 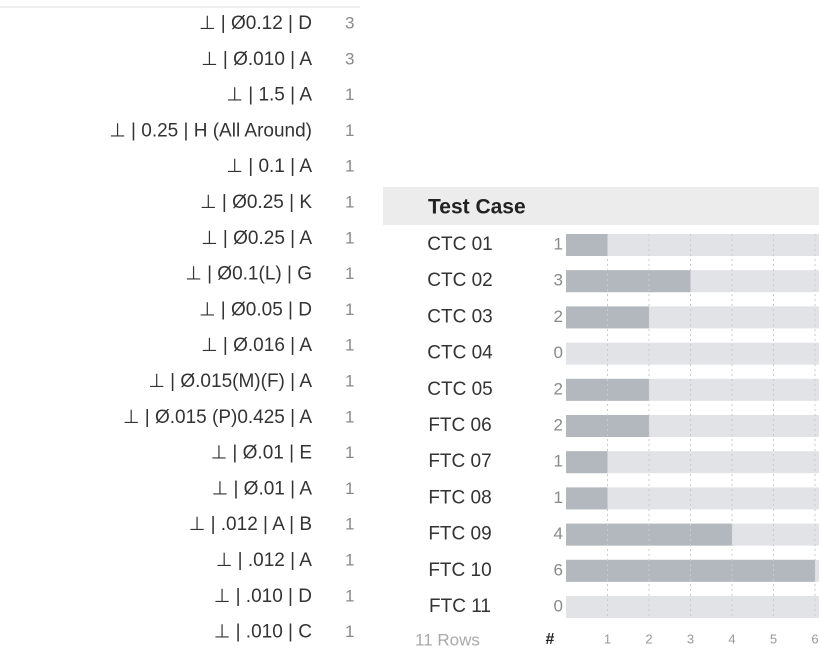 I want to click on row-name: CTC 01, so click(x=459, y=244).